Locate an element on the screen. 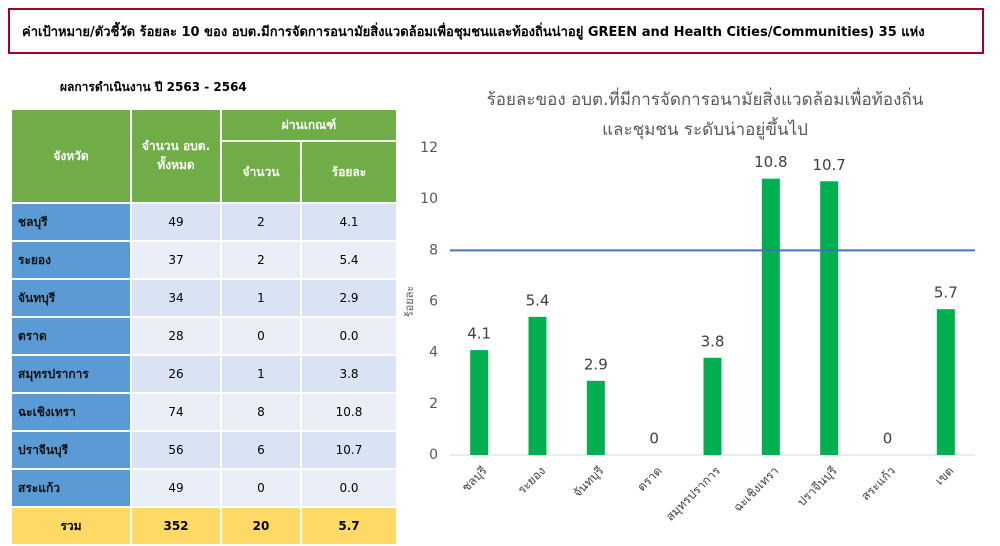 This screenshot has height=546, width=1000. x-tick-label: ปราจีนบุรี is located at coordinates (817, 486).